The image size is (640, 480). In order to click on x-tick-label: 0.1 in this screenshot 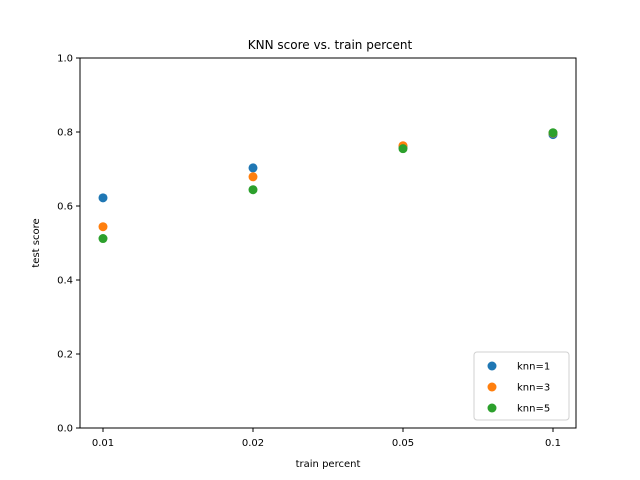, I will do `click(553, 443)`.